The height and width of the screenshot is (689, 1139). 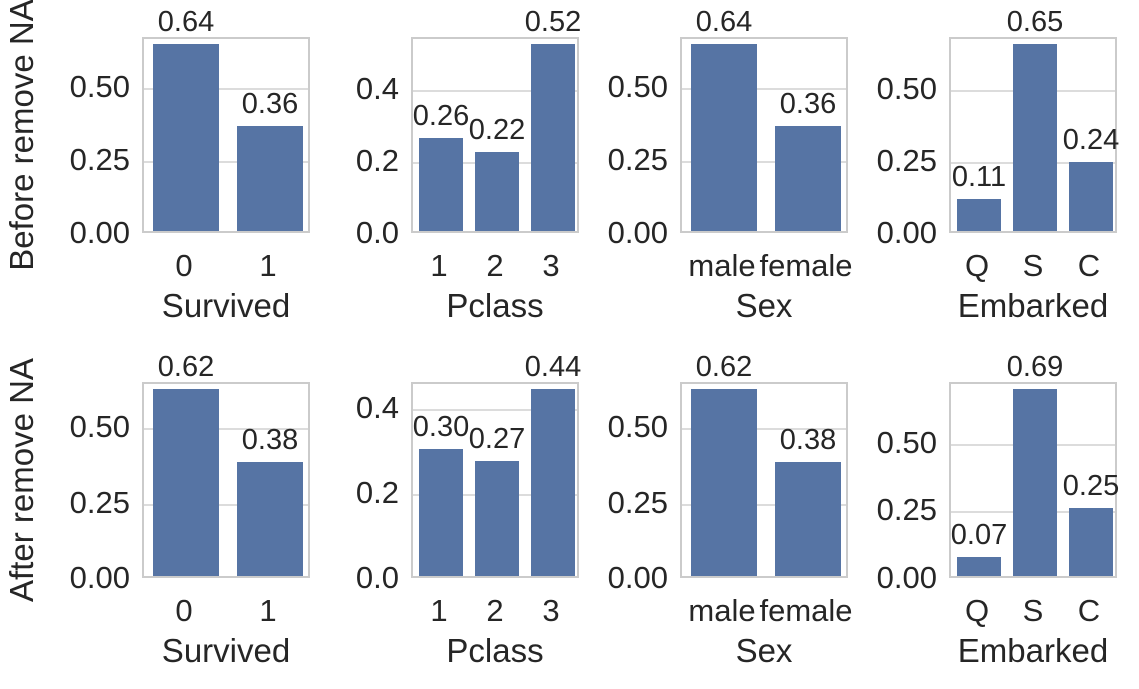 I want to click on bar-value-label: 0.25, so click(x=1091, y=485).